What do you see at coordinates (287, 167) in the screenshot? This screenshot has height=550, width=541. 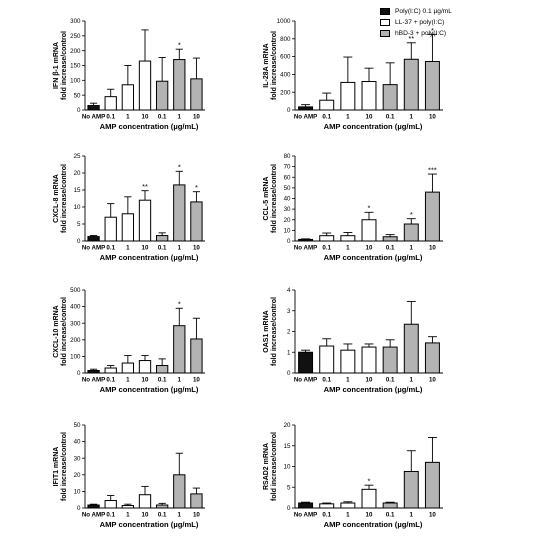 I see `y-tick-label: 70` at bounding box center [287, 167].